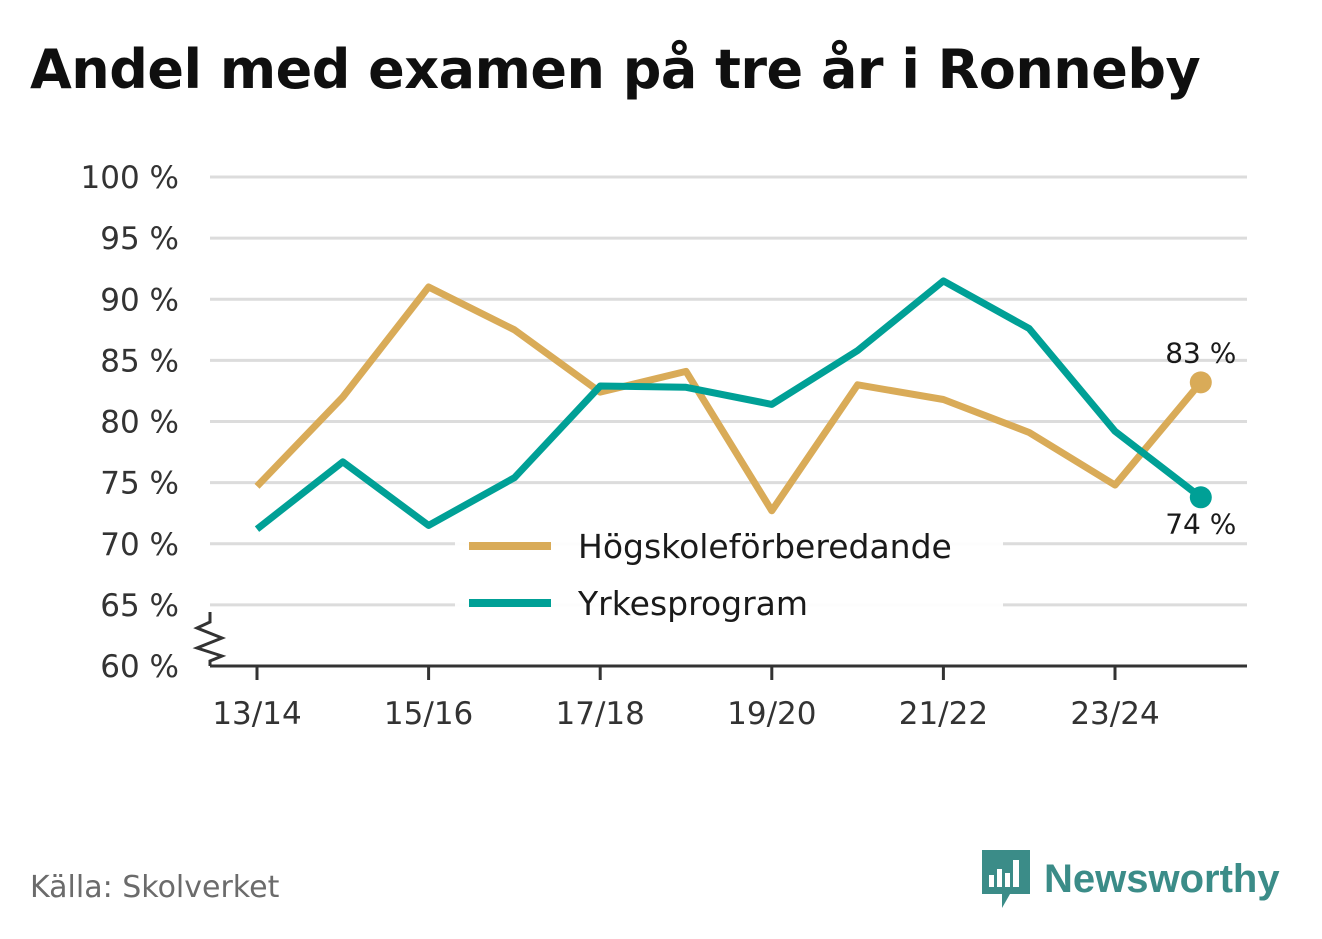 This screenshot has width=1322, height=939. What do you see at coordinates (1200, 438) in the screenshot?
I see `end-labels: 83 % 74 %` at bounding box center [1200, 438].